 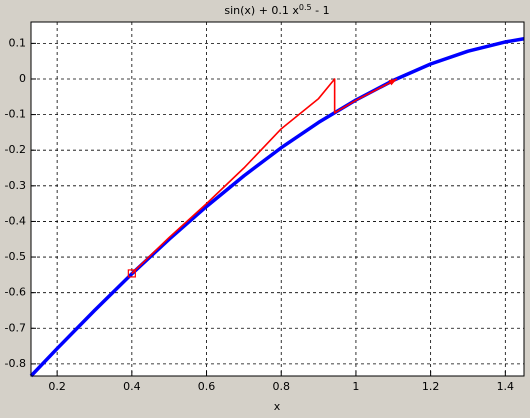 I want to click on y-tick-label: -0.2, so click(x=15, y=149).